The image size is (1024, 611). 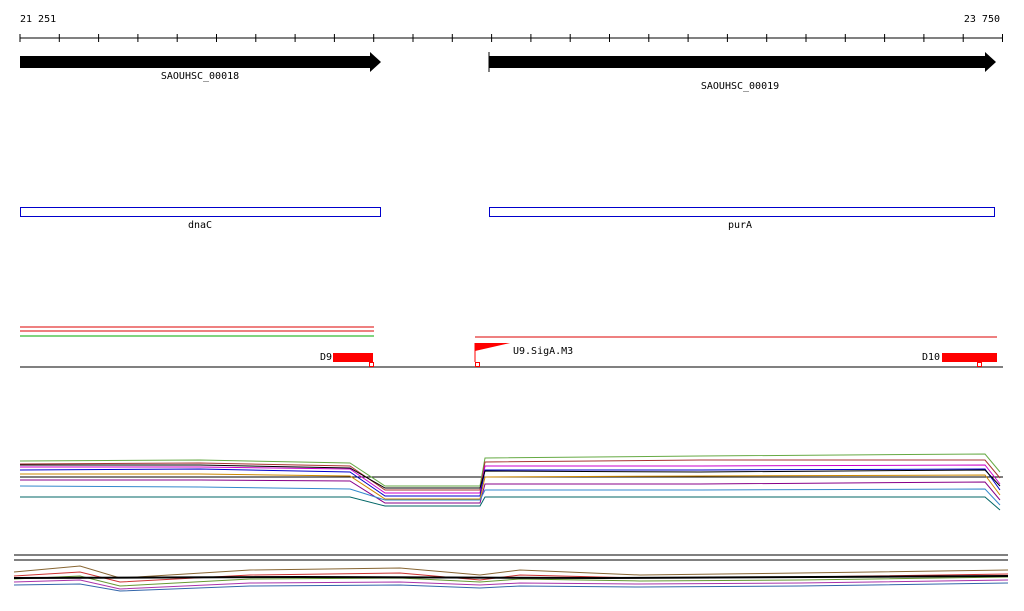 I want to click on gene-label: SAOUHSC_00018, so click(x=200, y=76).